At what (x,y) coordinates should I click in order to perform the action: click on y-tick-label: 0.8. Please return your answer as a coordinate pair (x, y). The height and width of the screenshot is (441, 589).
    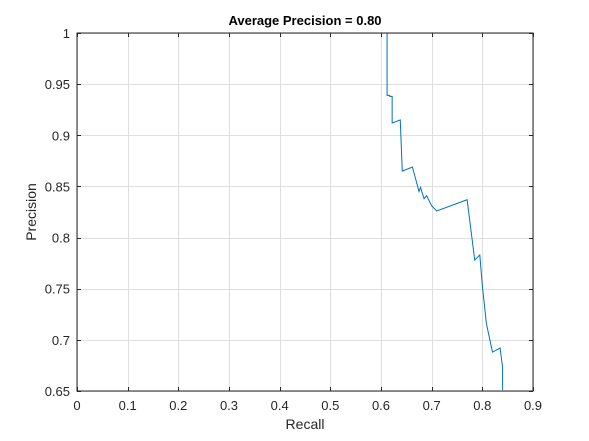
    Looking at the image, I should click on (61, 238).